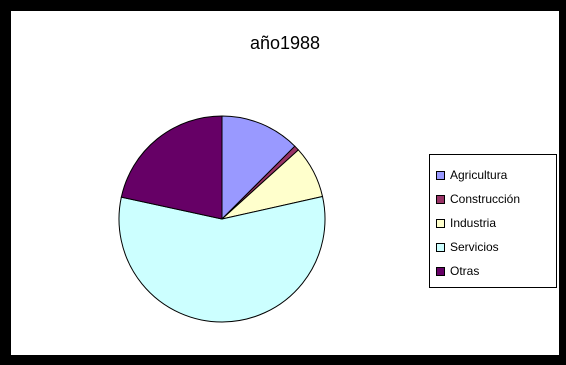  What do you see at coordinates (171, 167) in the screenshot?
I see `pie-slice-otras` at bounding box center [171, 167].